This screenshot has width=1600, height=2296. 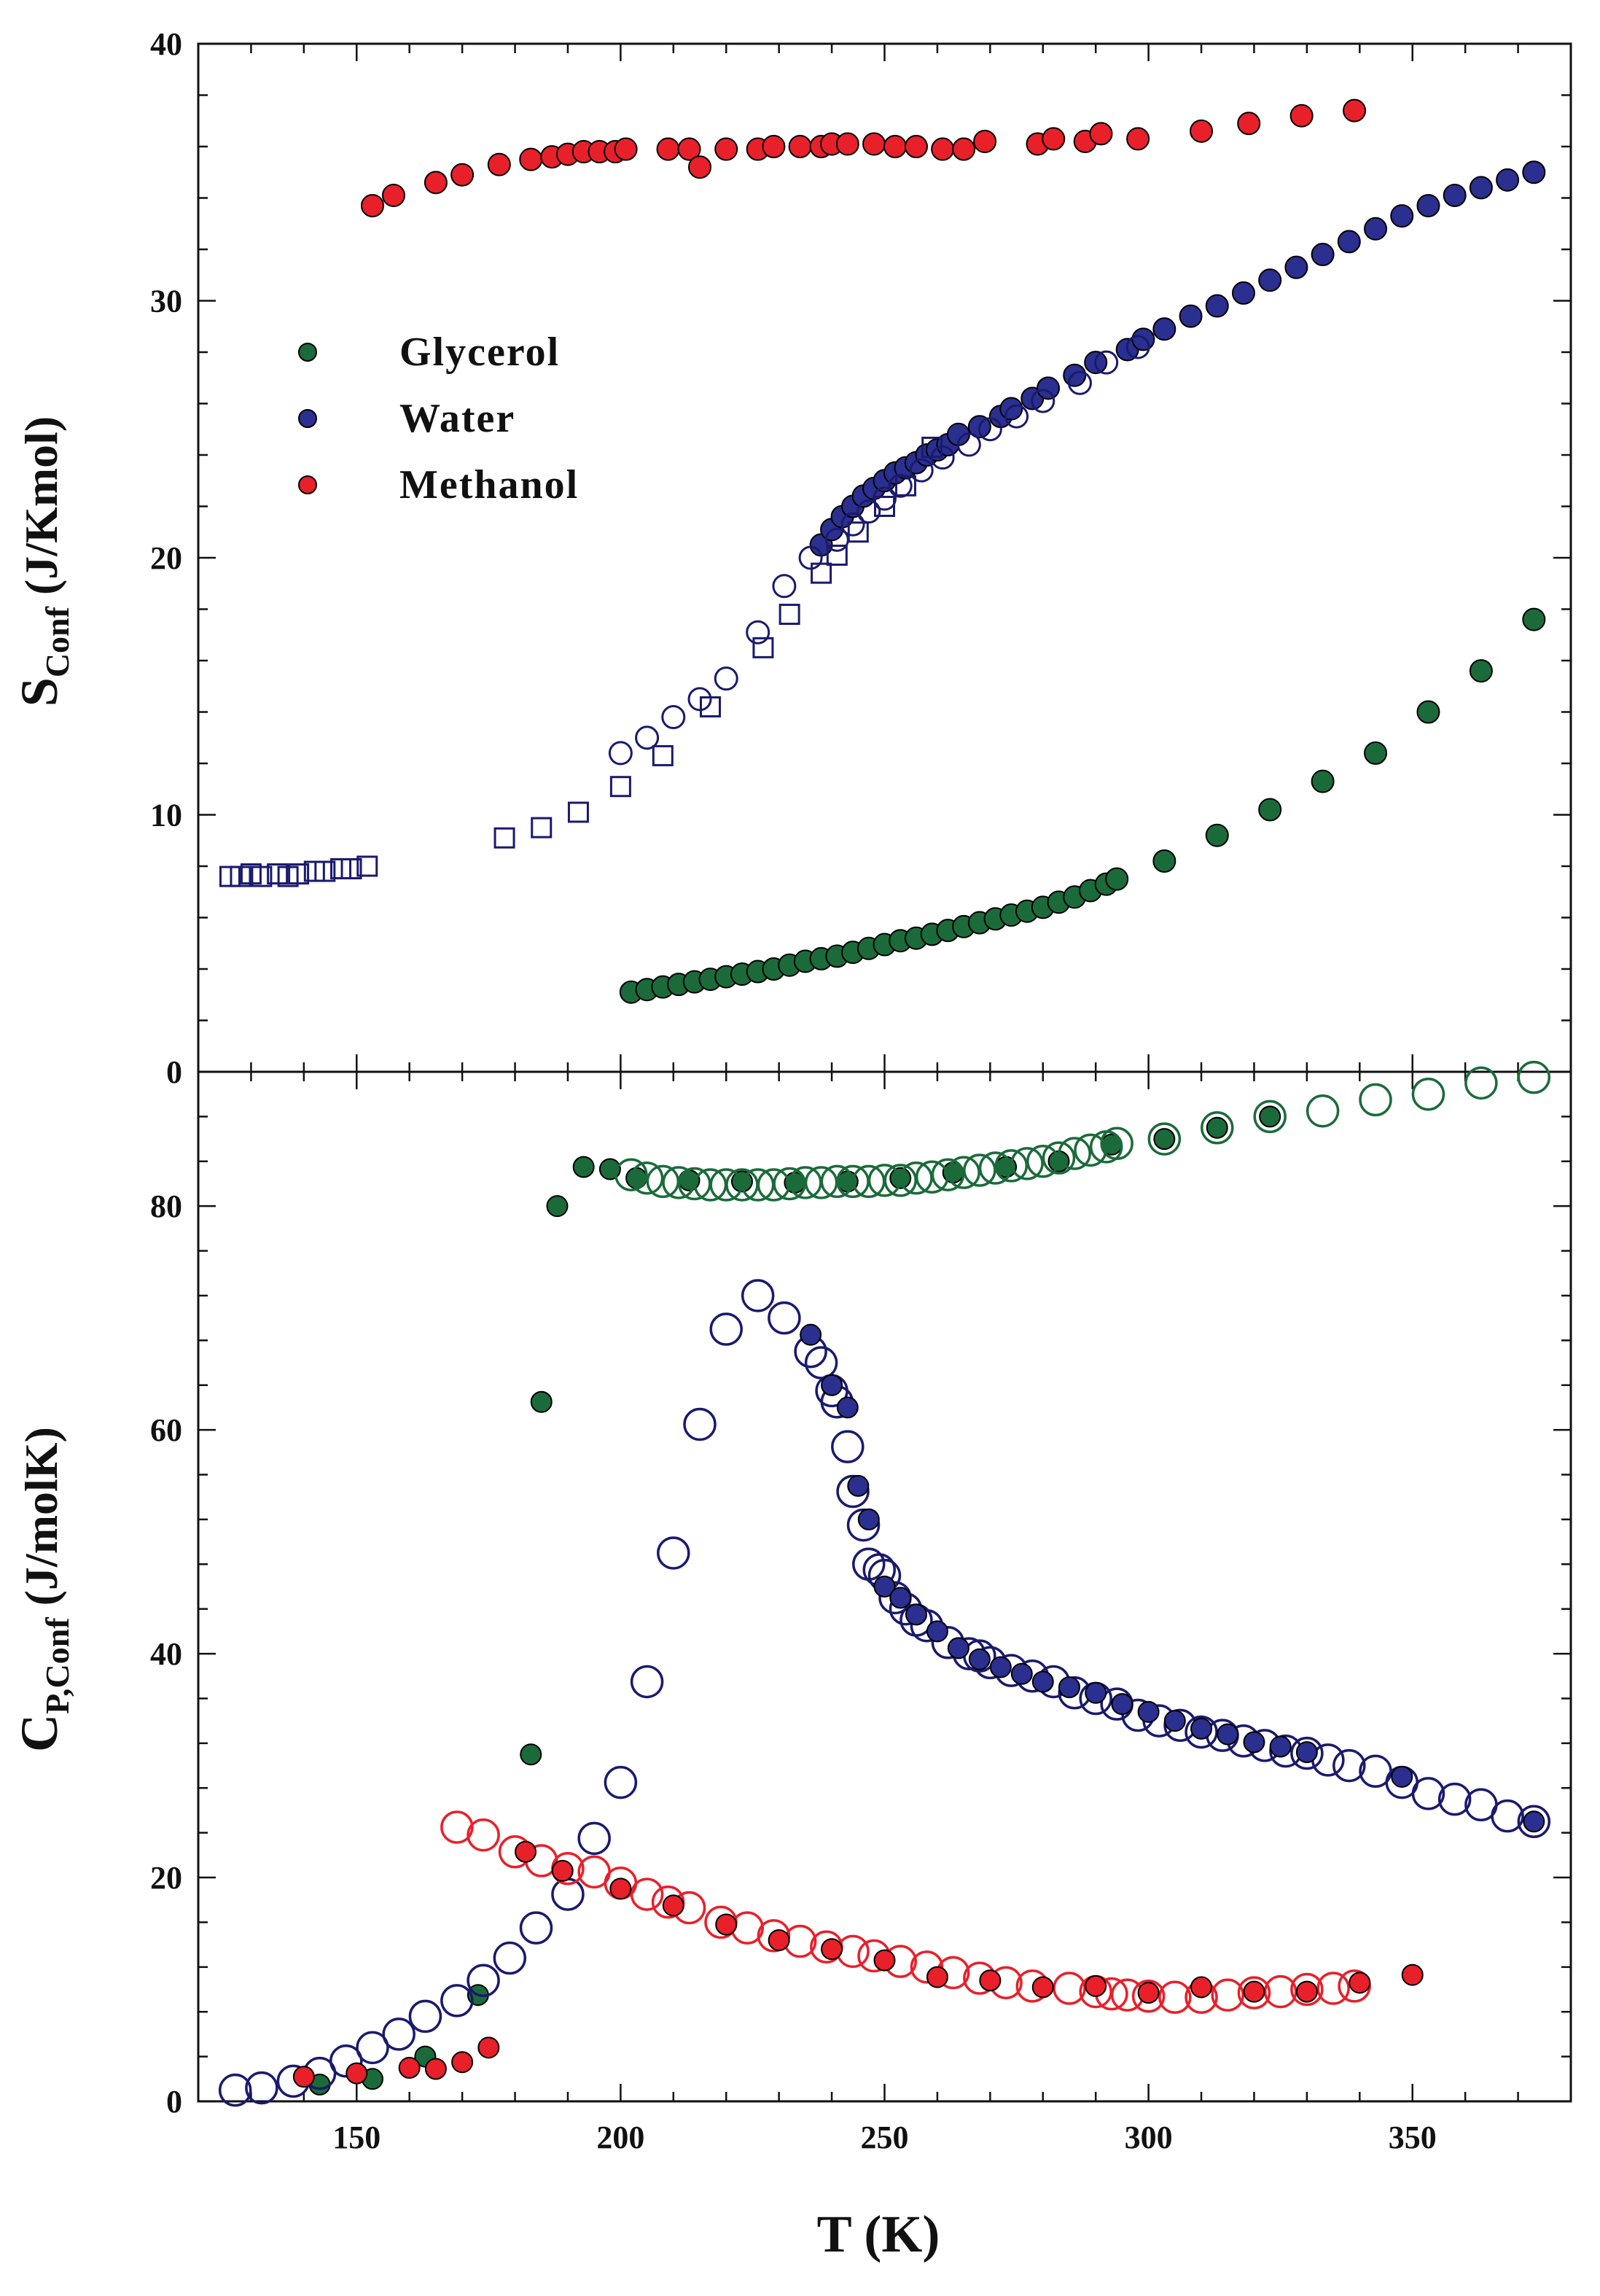 I want to click on bottom-x-tick-label: 150, so click(x=357, y=2137).